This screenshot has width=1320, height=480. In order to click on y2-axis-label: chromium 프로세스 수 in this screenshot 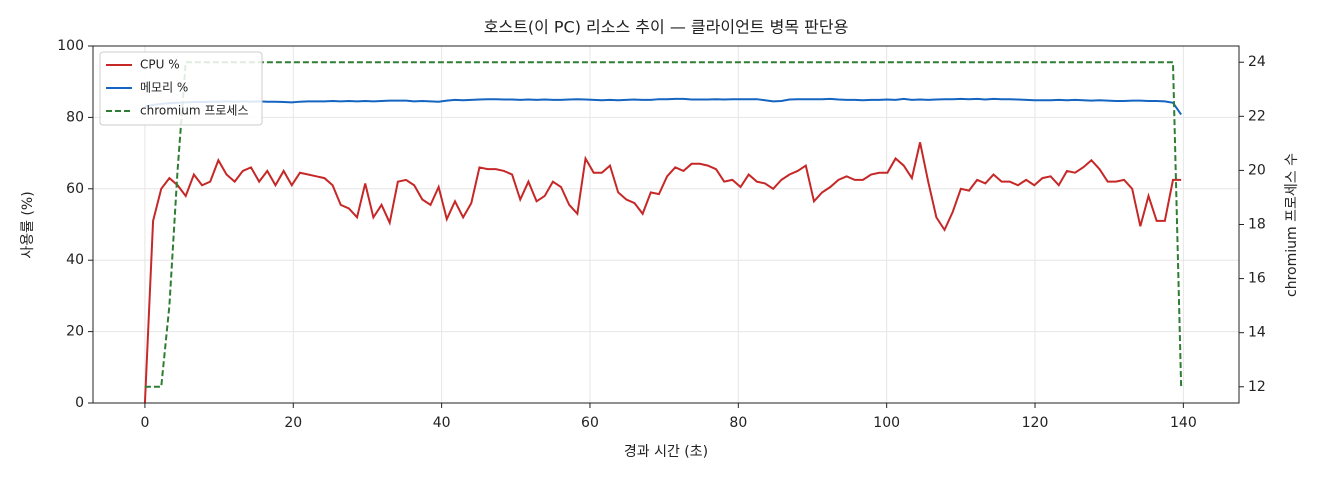, I will do `click(1292, 225)`.